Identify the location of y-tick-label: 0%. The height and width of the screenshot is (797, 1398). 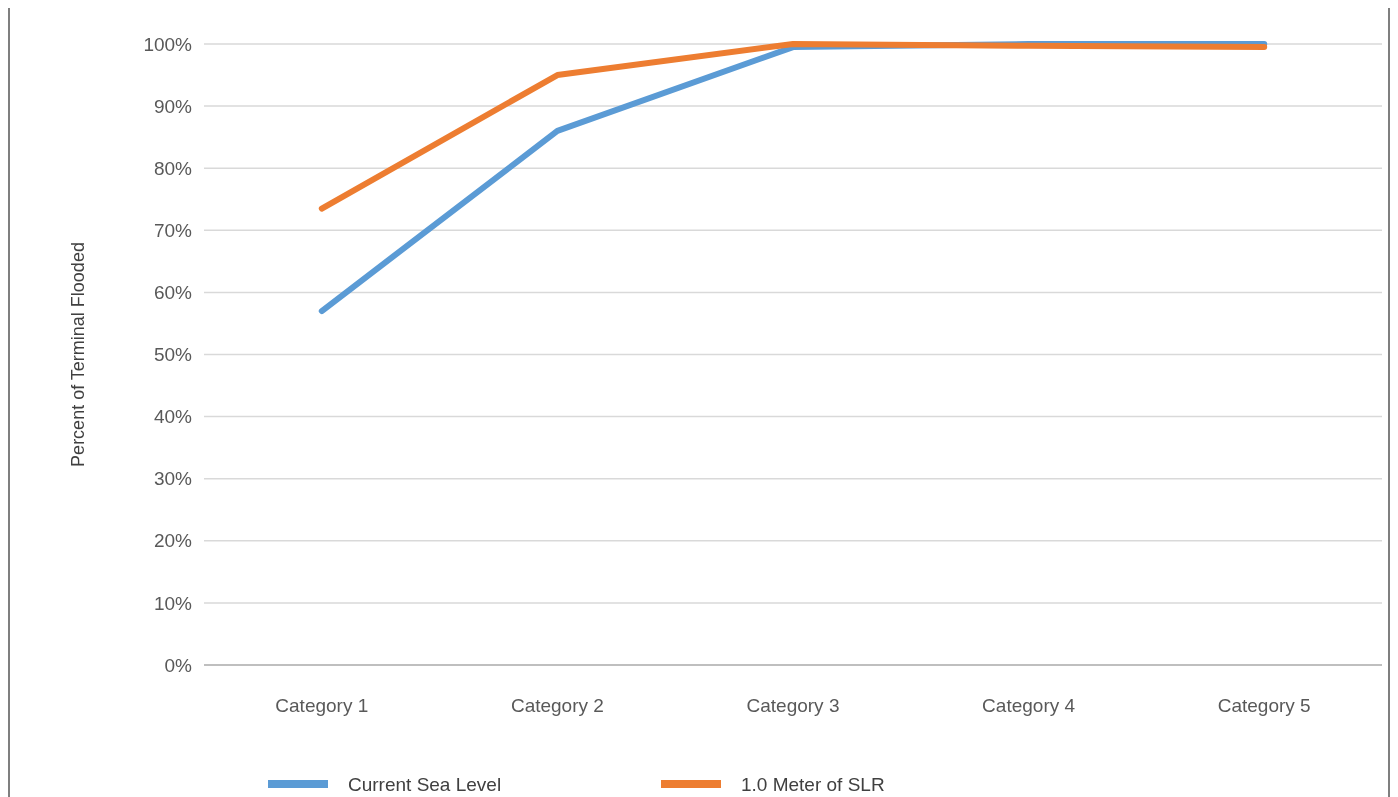
(178, 665).